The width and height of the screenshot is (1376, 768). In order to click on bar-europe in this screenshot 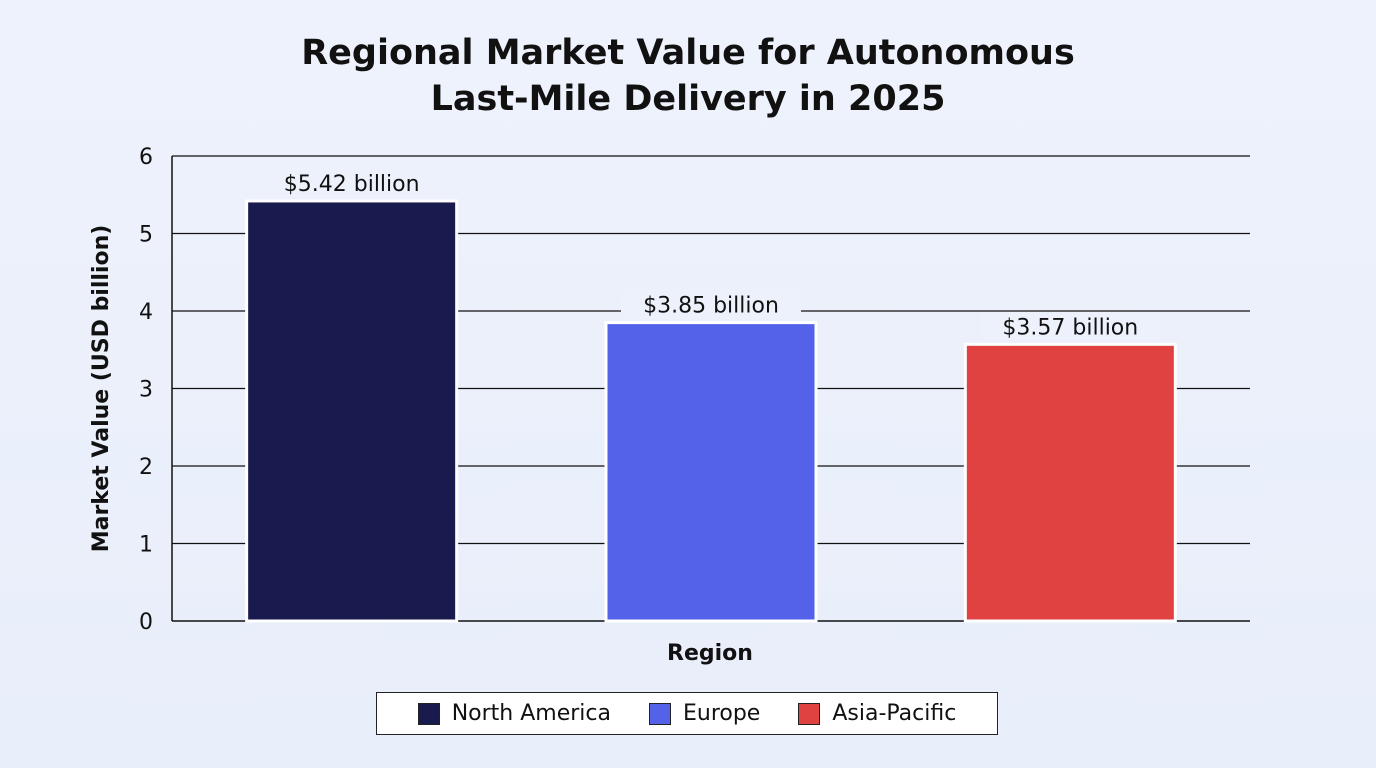, I will do `click(711, 472)`.